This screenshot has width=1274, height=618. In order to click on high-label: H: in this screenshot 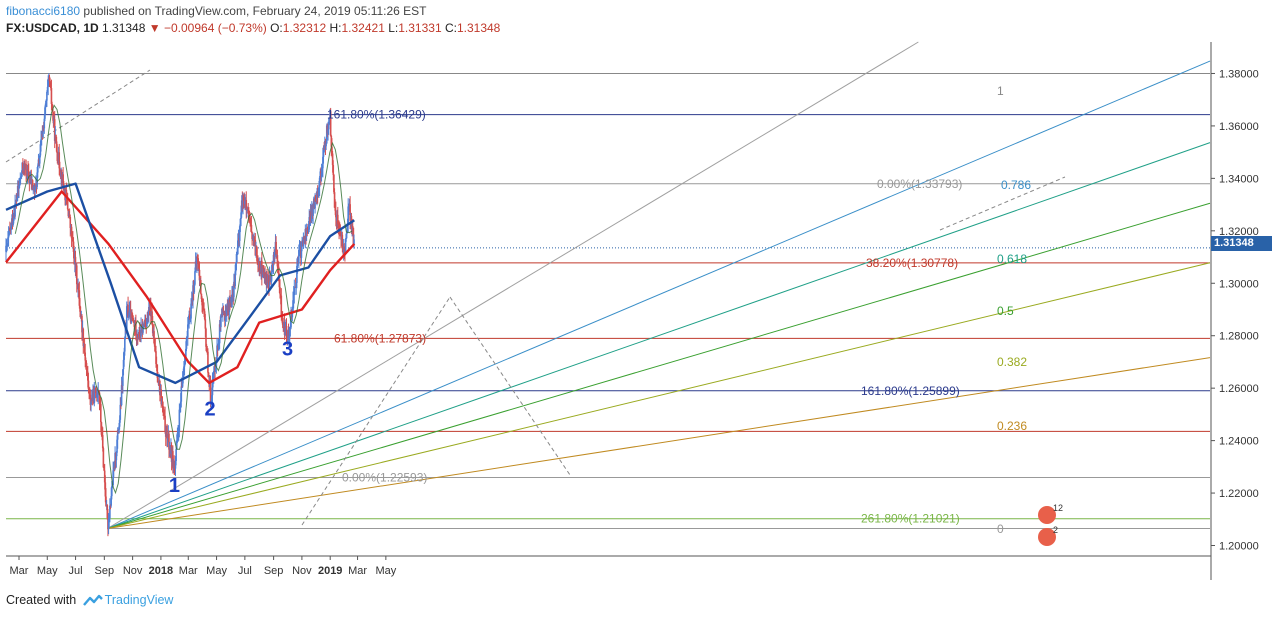, I will do `click(335, 28)`.